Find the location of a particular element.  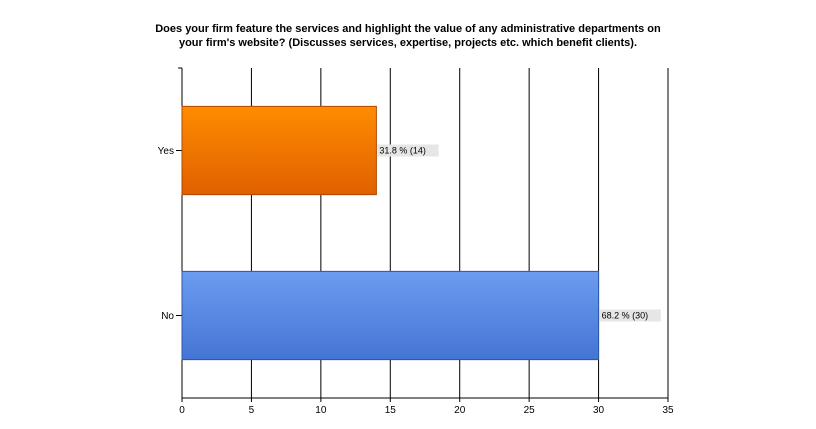

data-label-yes: 31.8 % (14) is located at coordinates (402, 151).